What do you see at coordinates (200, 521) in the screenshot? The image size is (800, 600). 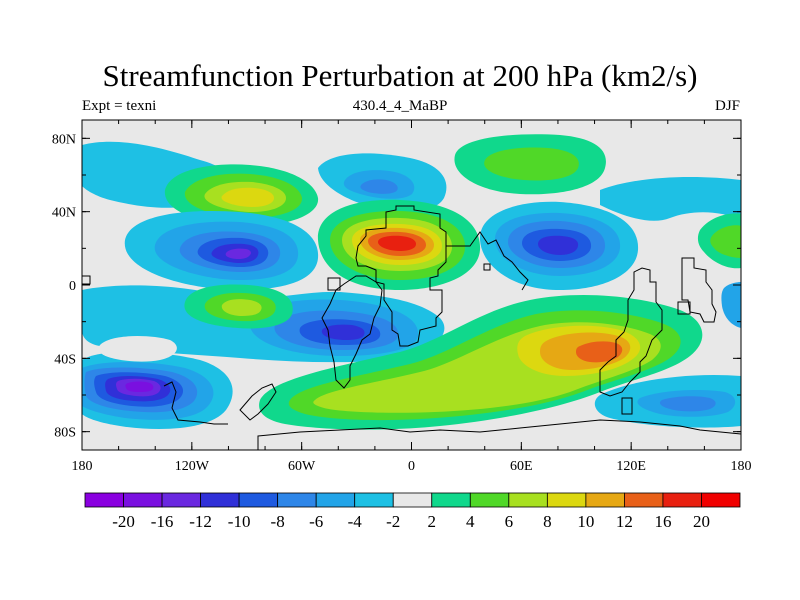 I see `colorbar-label: -12` at bounding box center [200, 521].